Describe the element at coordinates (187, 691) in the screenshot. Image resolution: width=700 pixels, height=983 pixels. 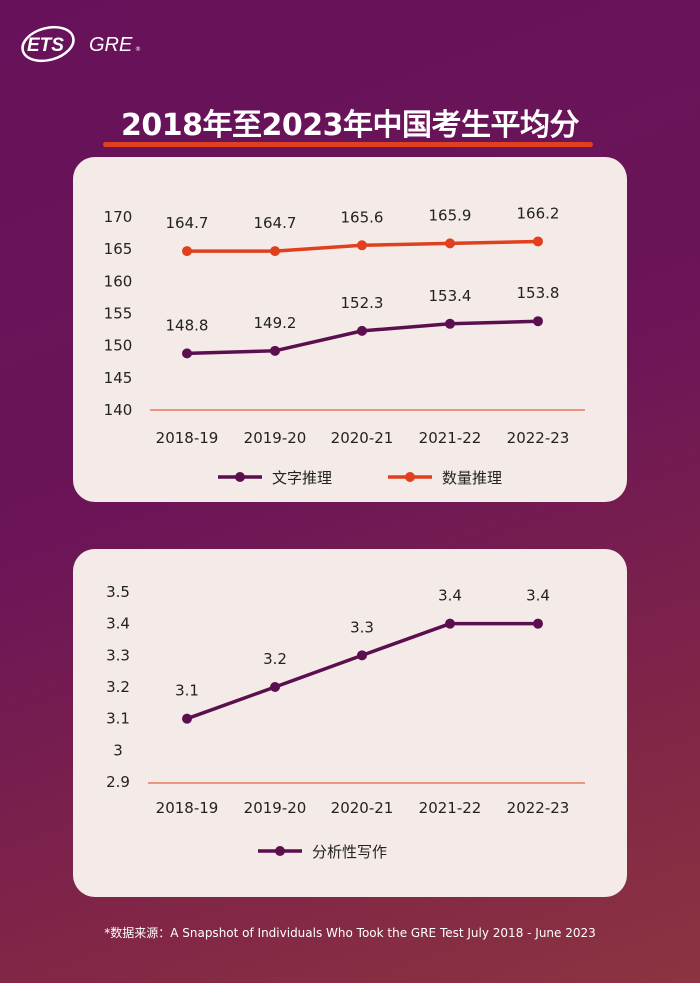
I see `data-label: 3.1` at that location.